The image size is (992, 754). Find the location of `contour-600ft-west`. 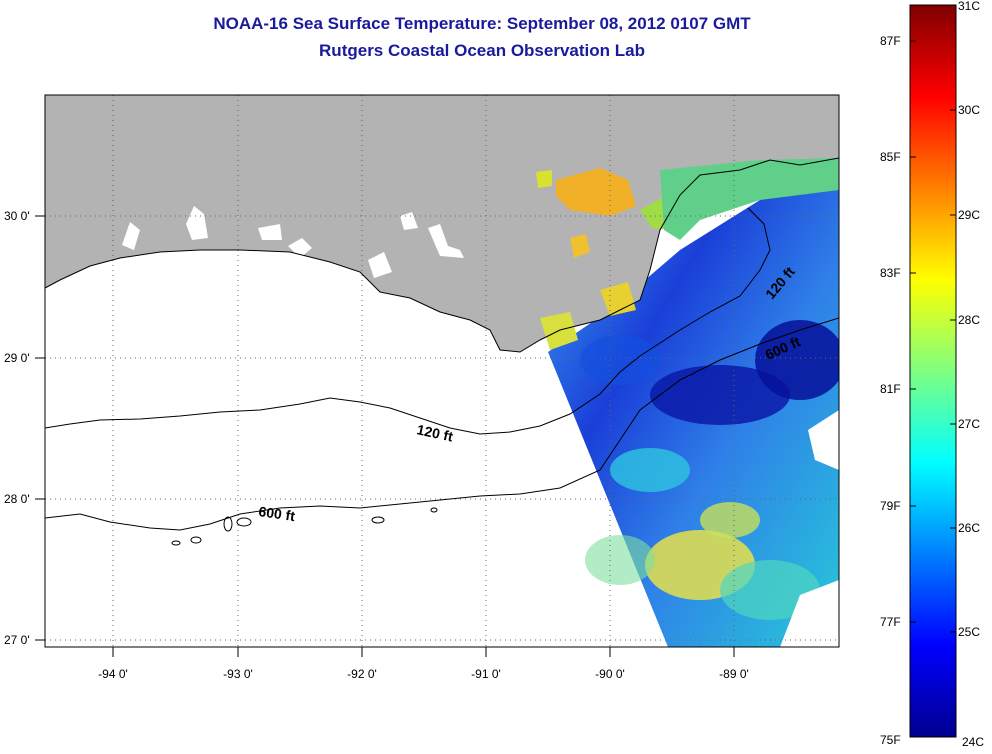

contour-600ft-west is located at coordinates (343, 470).